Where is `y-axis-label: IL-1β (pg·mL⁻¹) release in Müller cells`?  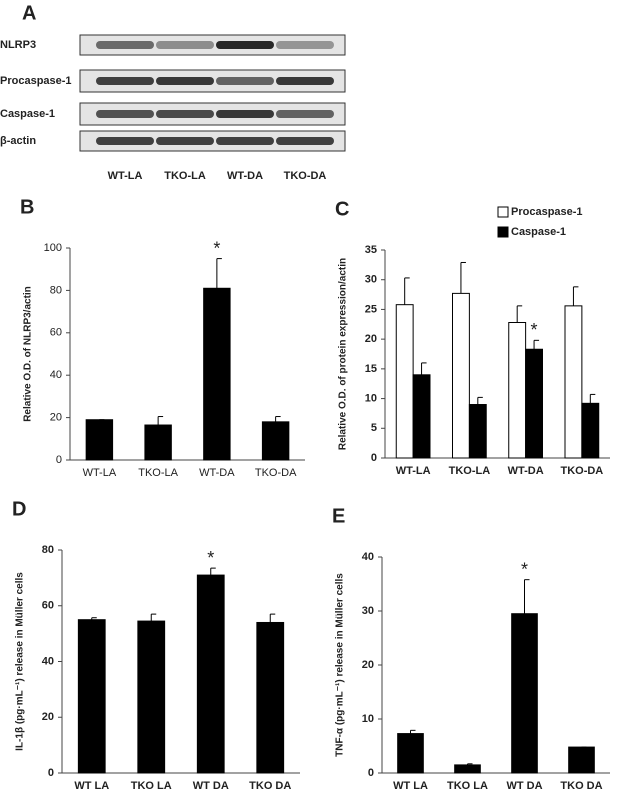 y-axis-label: IL-1β (pg·mL⁻¹) release in Müller cells is located at coordinates (20, 661).